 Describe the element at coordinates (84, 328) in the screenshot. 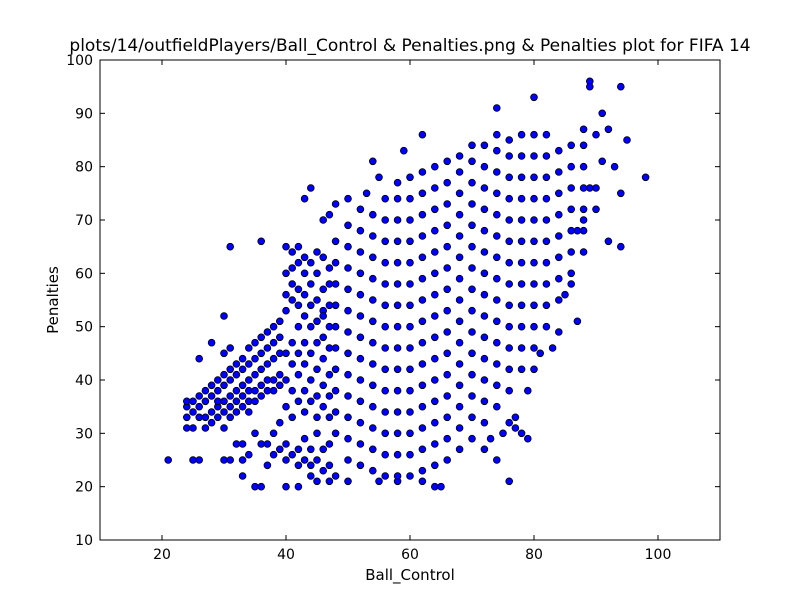

I see `y-tick-label: 50` at that location.